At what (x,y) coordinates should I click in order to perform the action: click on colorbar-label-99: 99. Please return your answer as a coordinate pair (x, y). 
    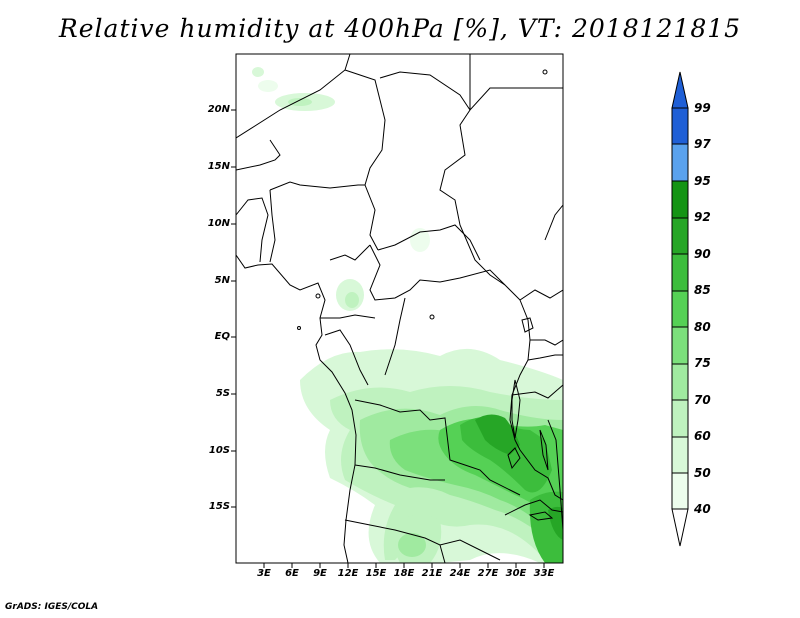
    Looking at the image, I should click on (702, 108).